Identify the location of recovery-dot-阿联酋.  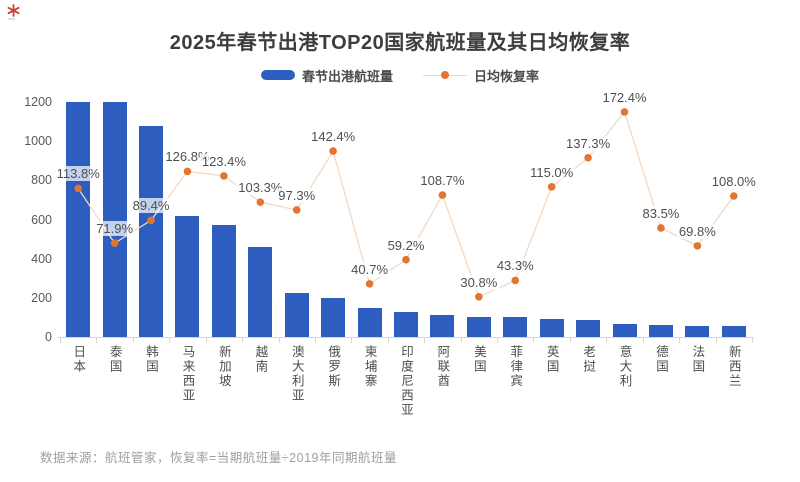
(442, 195).